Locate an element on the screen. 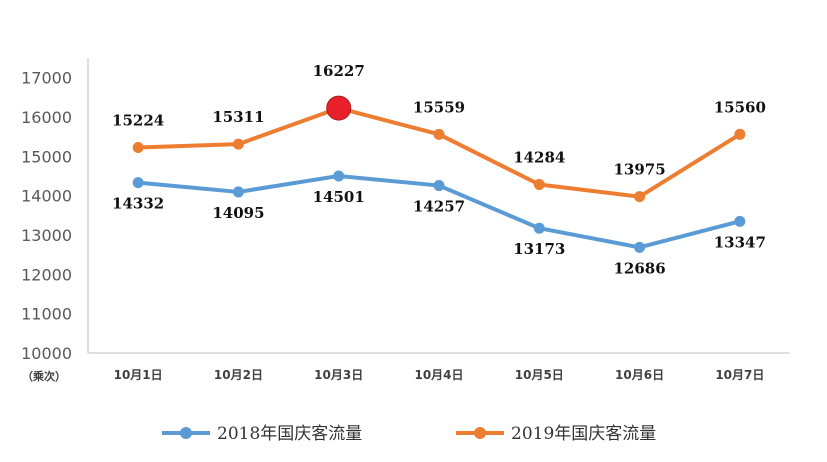 This screenshot has height=462, width=827. data-label: 15311 is located at coordinates (238, 117).